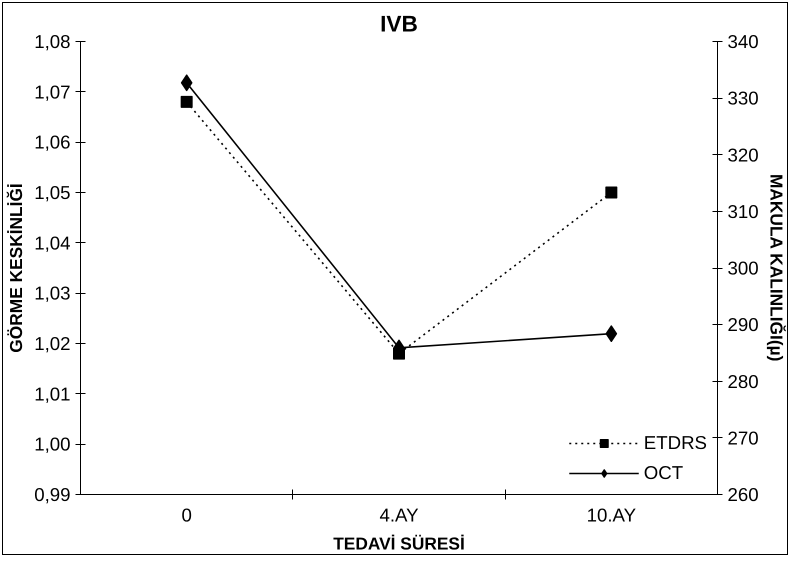 Image resolution: width=796 pixels, height=563 pixels. What do you see at coordinates (186, 515) in the screenshot?
I see `x-tick-label: 0` at bounding box center [186, 515].